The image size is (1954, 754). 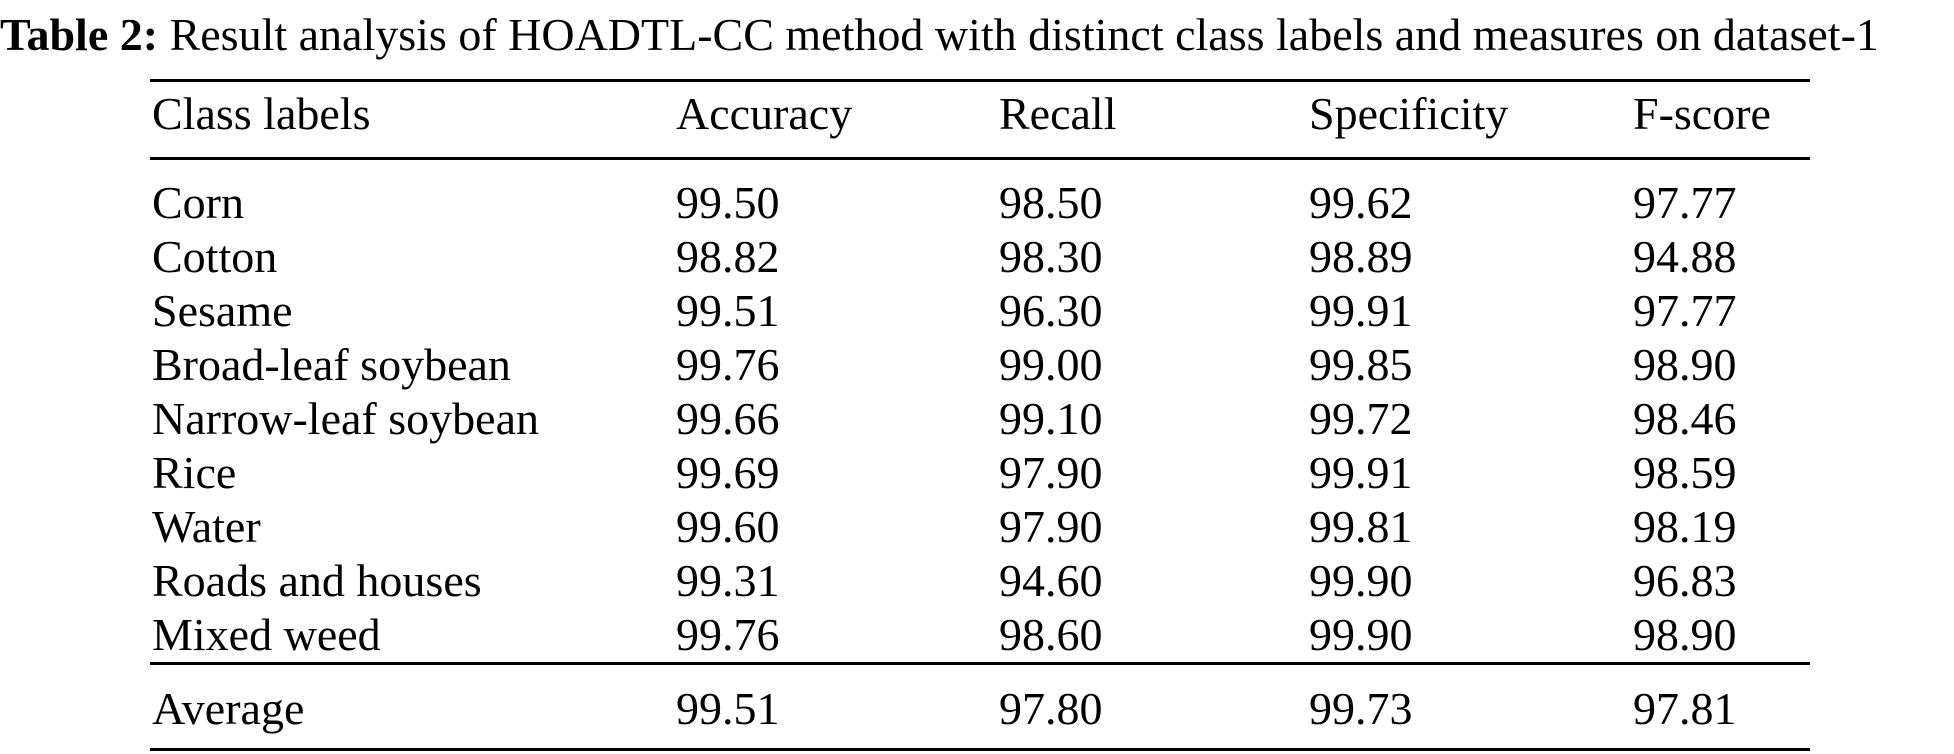 What do you see at coordinates (1361, 364) in the screenshot?
I see `value-cell: 99.85` at bounding box center [1361, 364].